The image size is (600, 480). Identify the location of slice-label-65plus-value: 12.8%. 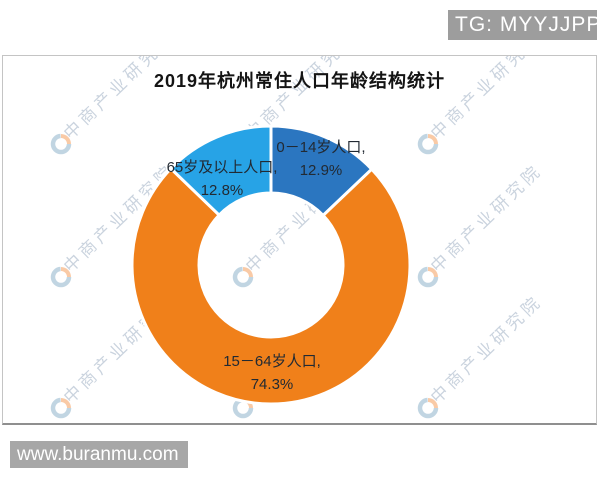
(222, 190).